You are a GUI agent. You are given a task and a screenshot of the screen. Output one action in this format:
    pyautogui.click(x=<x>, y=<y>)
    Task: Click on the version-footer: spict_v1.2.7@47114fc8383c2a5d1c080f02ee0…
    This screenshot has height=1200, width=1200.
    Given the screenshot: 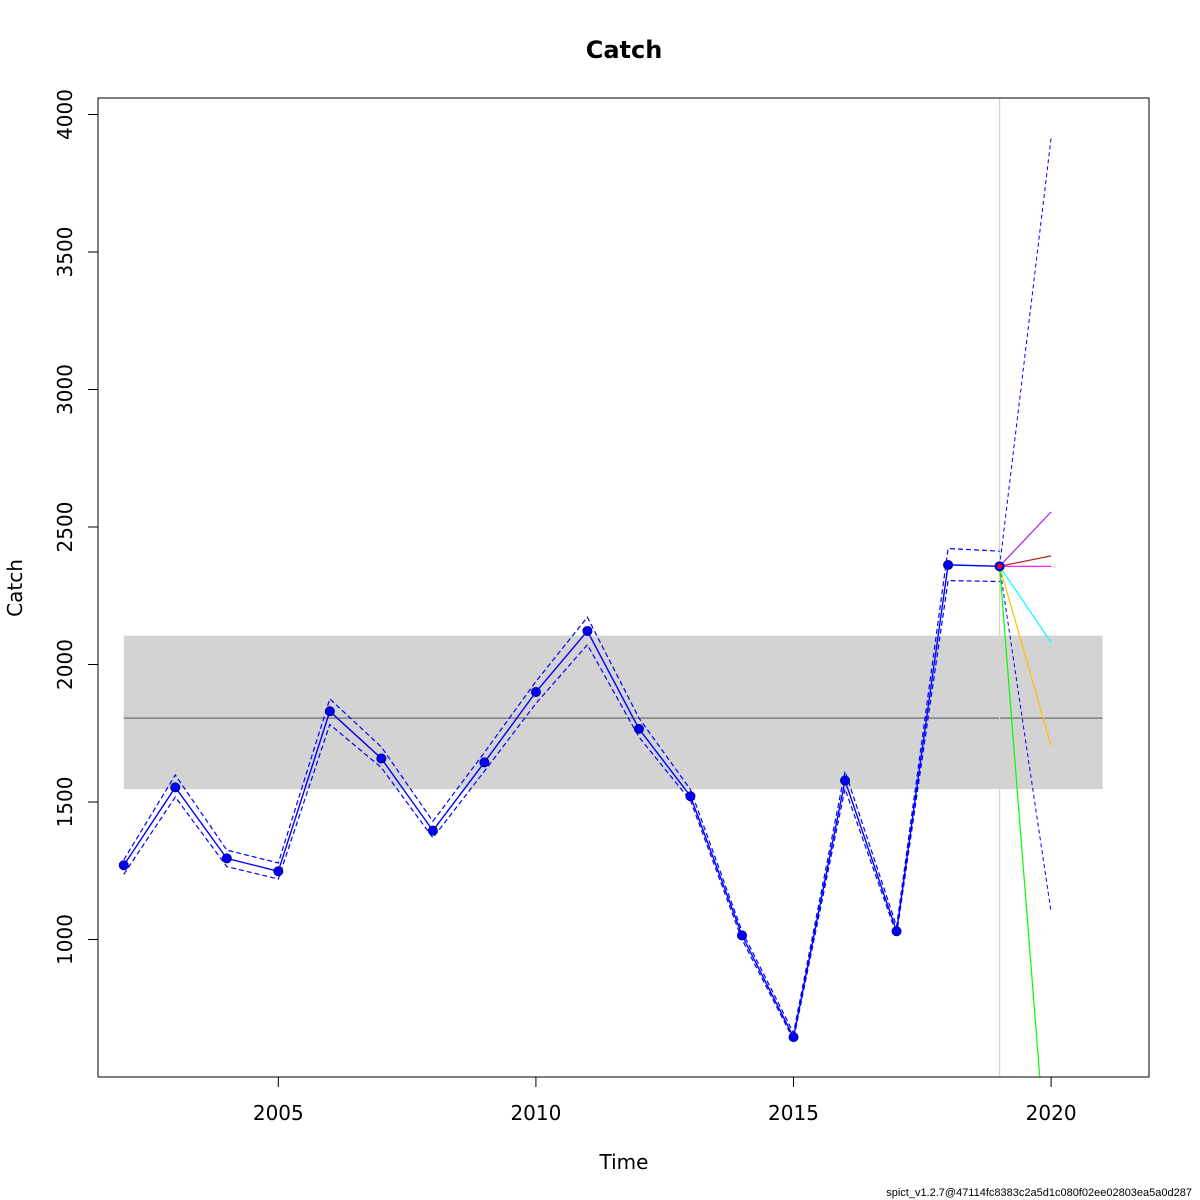 What is the action you would take?
    pyautogui.click(x=1039, y=1193)
    